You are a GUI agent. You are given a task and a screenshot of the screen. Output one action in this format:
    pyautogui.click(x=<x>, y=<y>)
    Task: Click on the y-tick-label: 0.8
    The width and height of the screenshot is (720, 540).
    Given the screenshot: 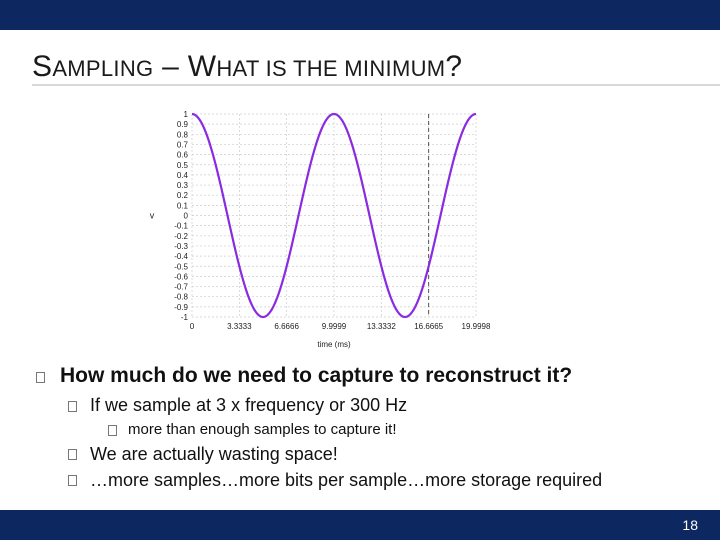 What is the action you would take?
    pyautogui.click(x=183, y=134)
    